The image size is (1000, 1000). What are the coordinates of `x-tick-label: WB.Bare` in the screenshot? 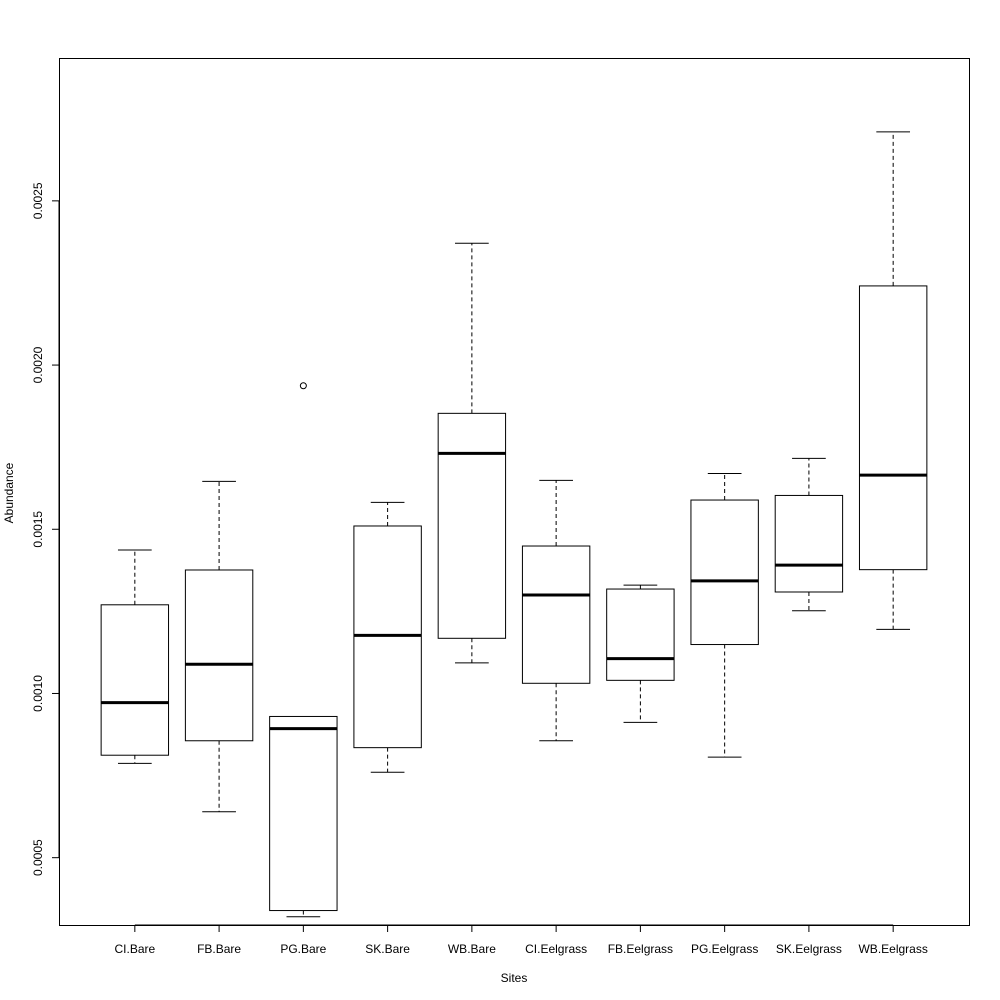 It's located at (472, 949).